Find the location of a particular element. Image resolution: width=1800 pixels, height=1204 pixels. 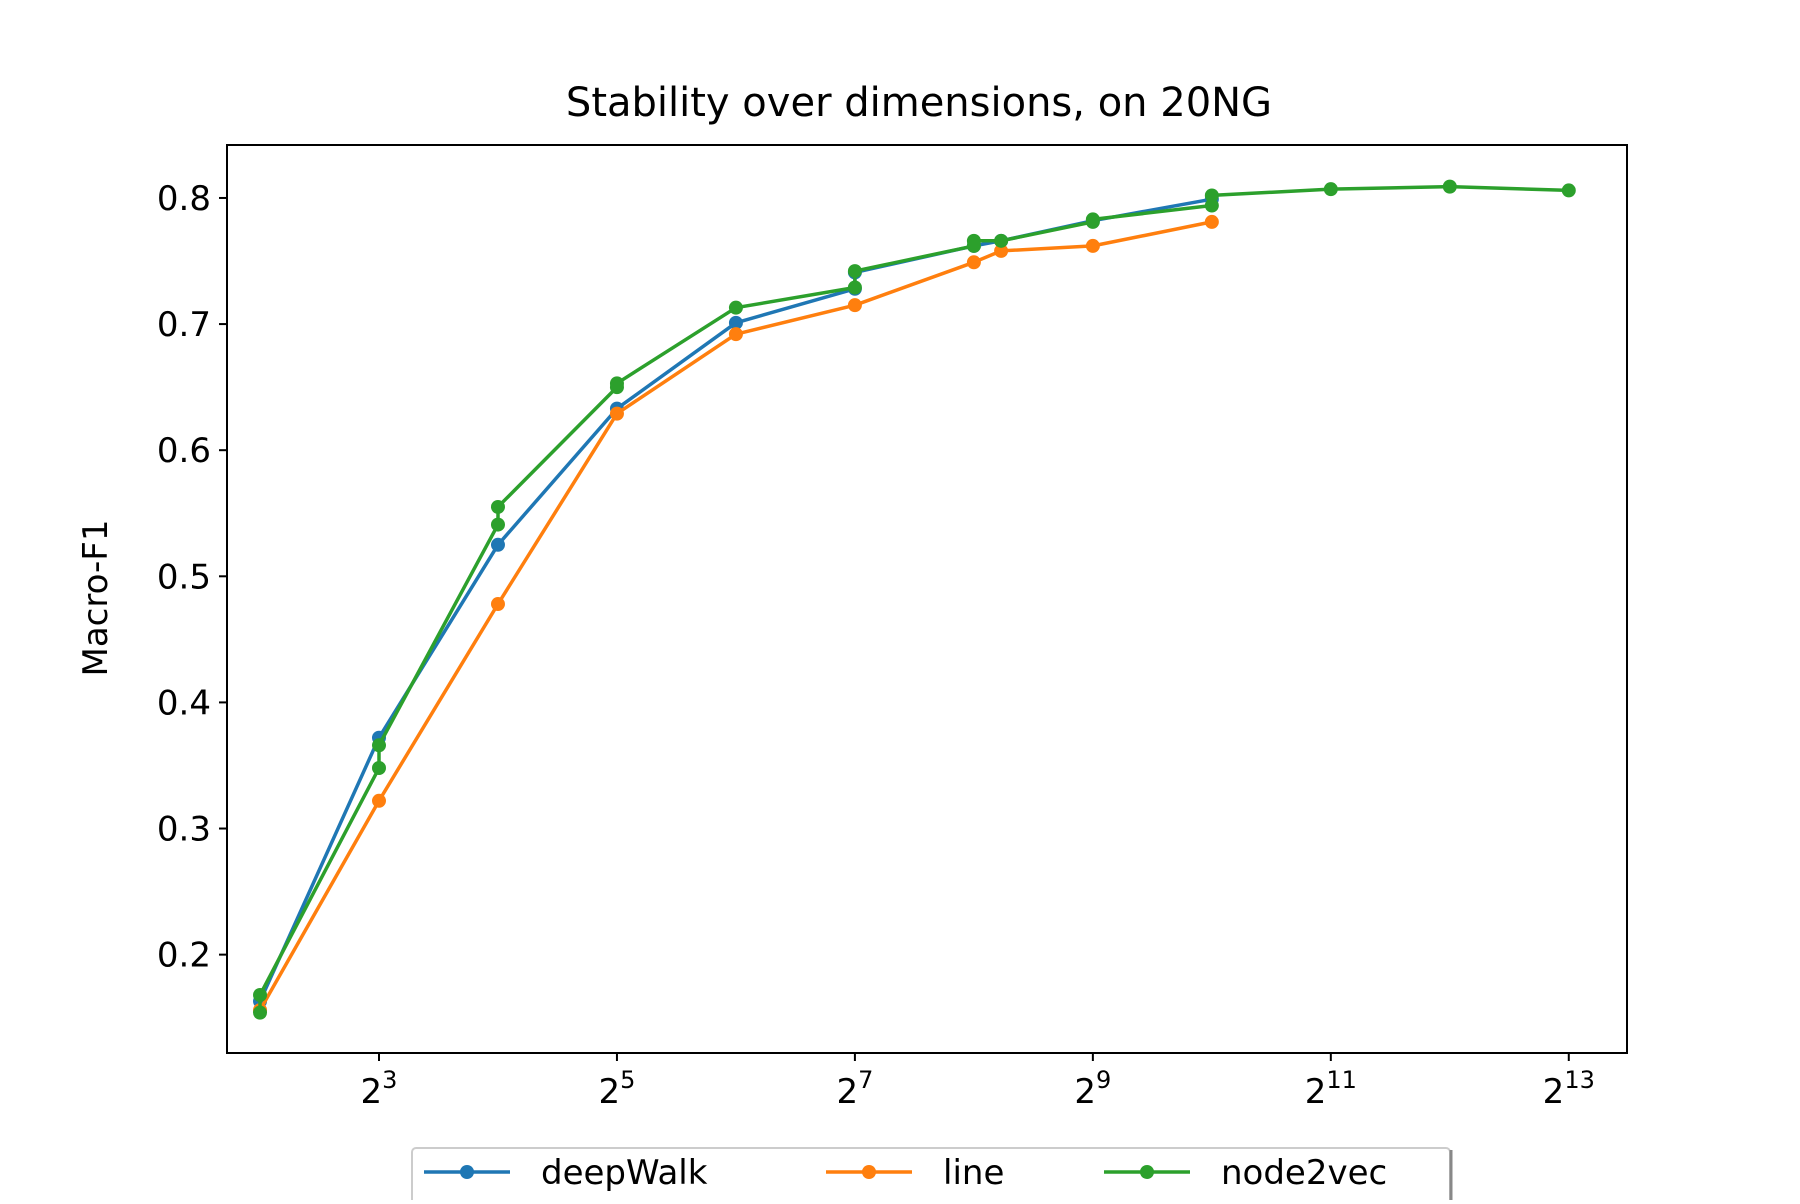

legend: deepWalk line node2vec is located at coordinates (932, 1175).